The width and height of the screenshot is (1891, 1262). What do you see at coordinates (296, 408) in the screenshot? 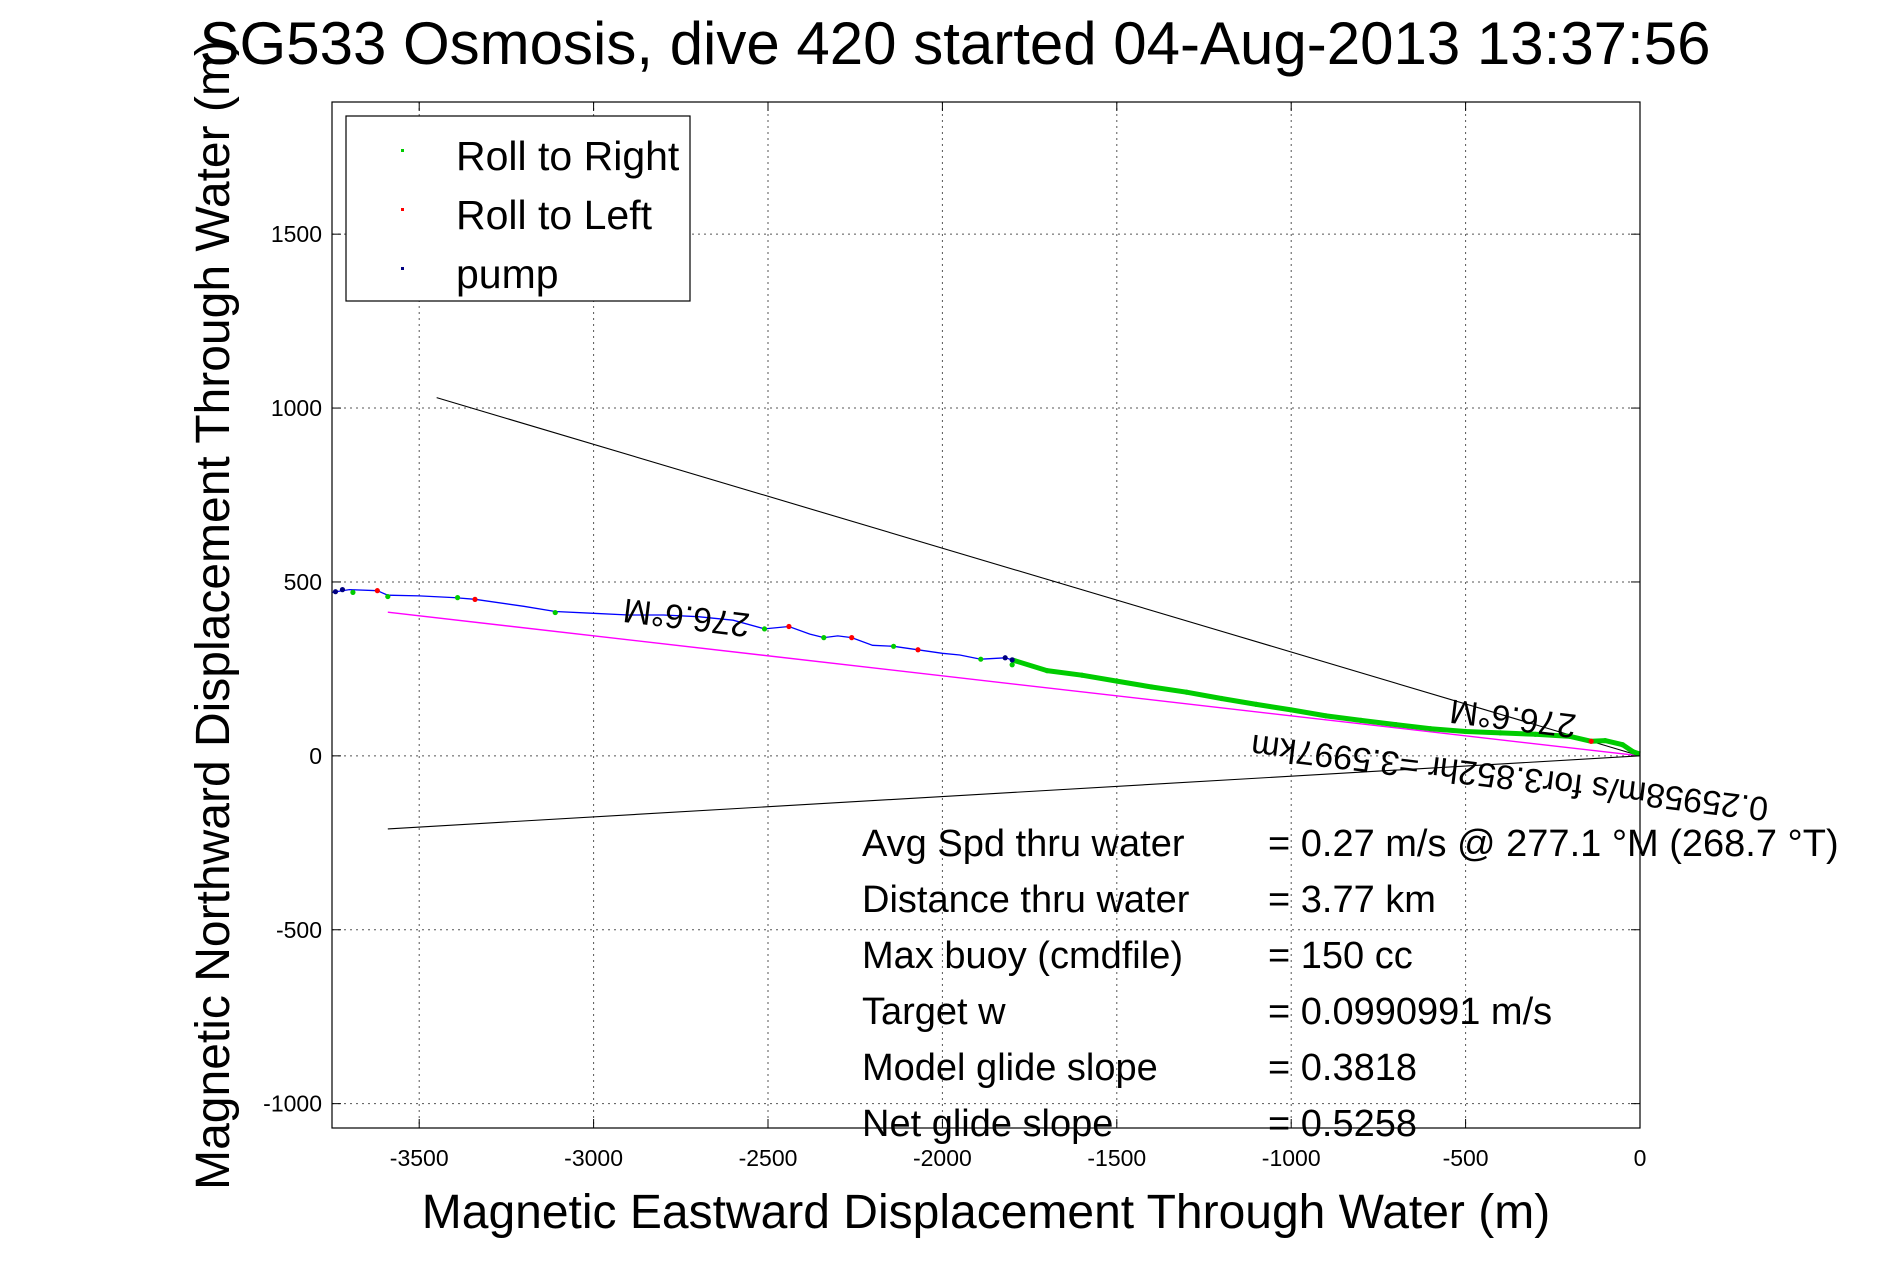
I see `y-tick-label: 1000` at bounding box center [296, 408].